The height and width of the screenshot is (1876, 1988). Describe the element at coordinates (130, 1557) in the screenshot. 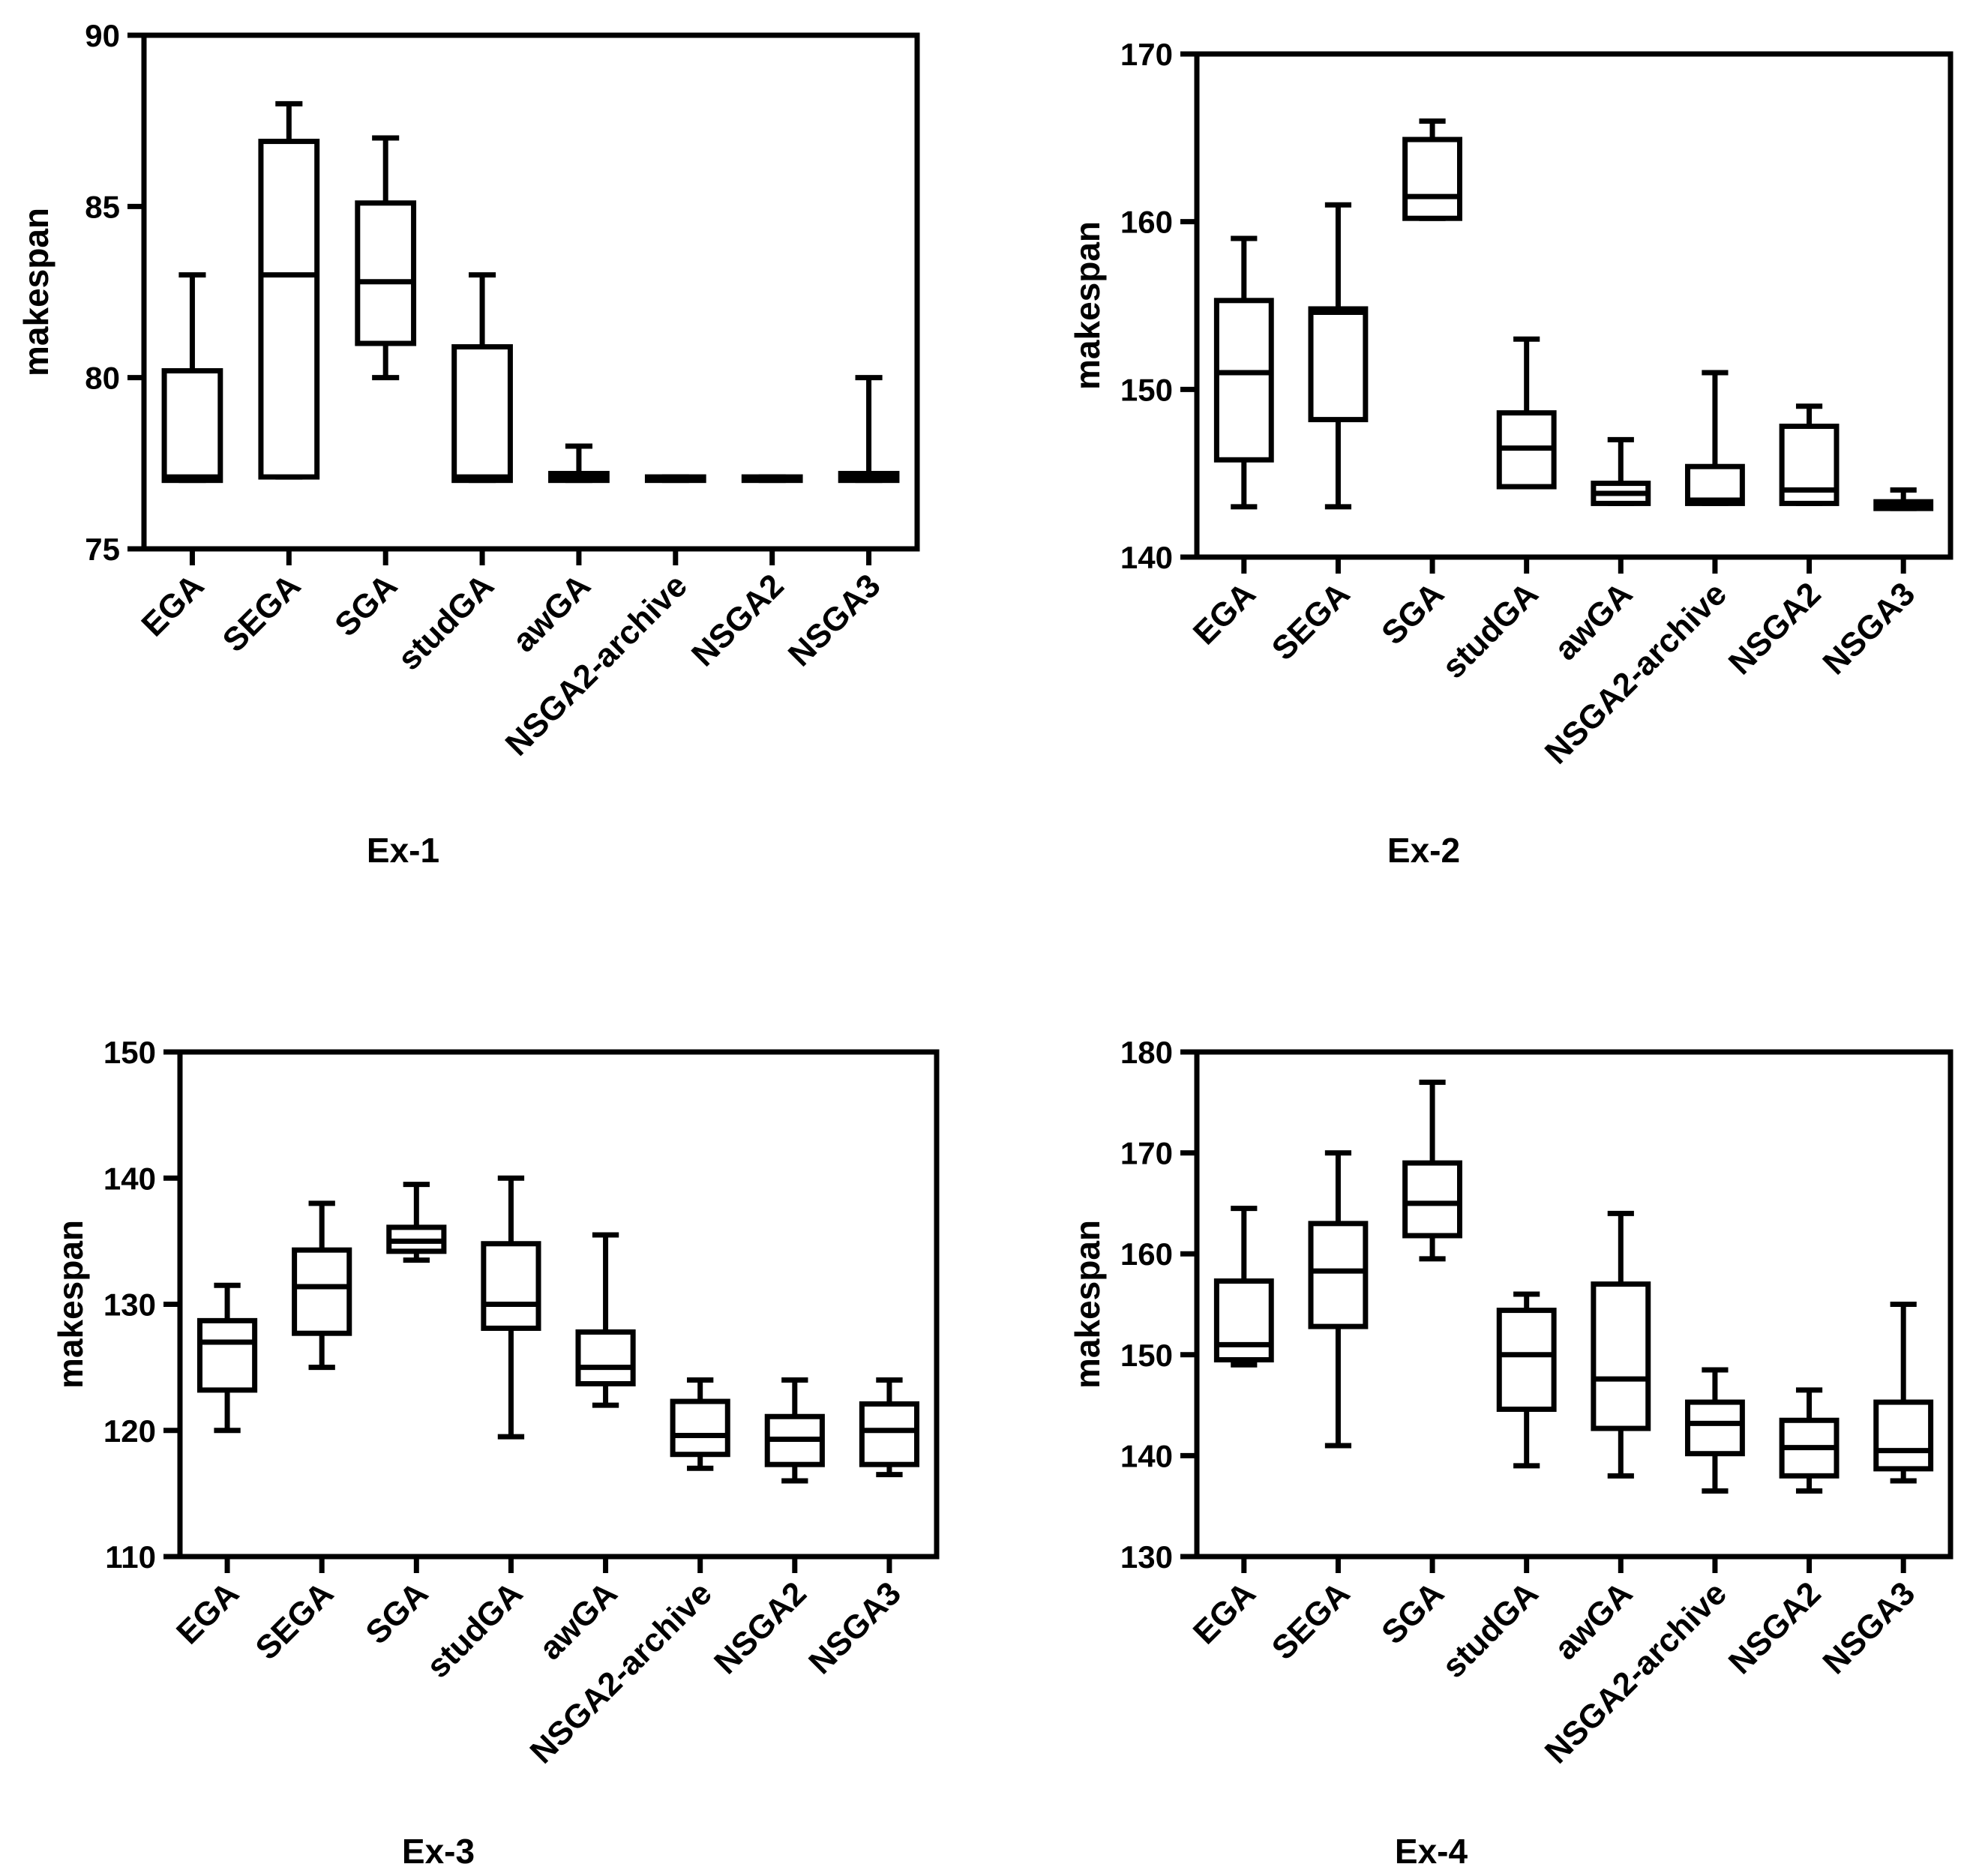

I see `y-tick-label: 110` at that location.